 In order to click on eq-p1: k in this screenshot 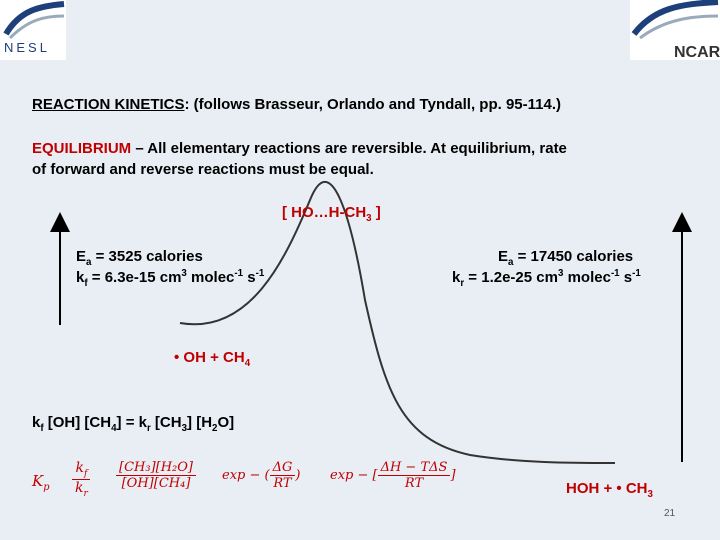, I will do `click(36, 422)`.